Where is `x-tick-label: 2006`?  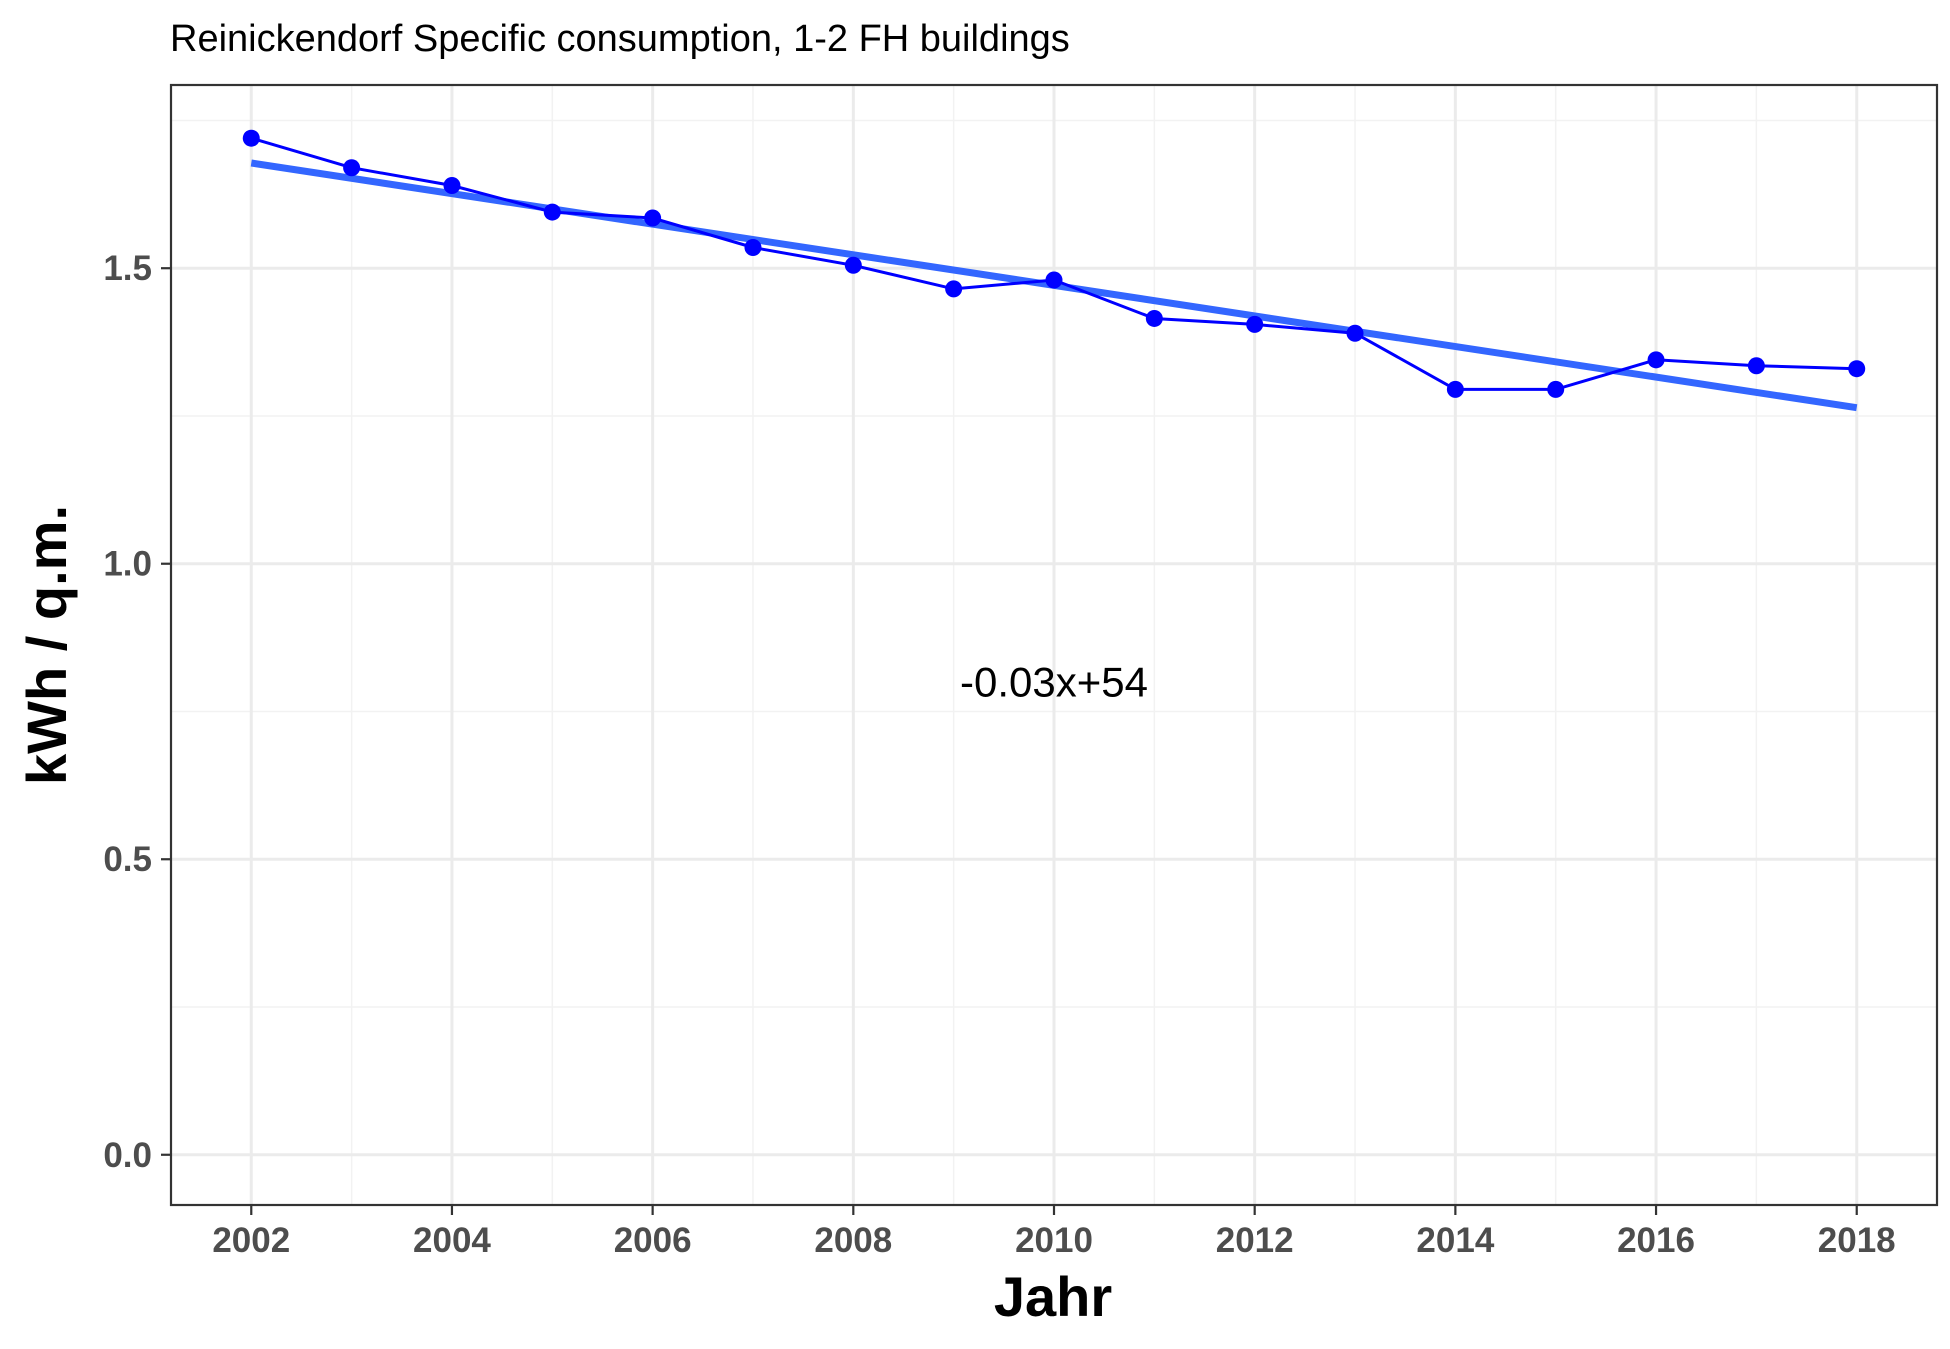
x-tick-label: 2006 is located at coordinates (653, 1240).